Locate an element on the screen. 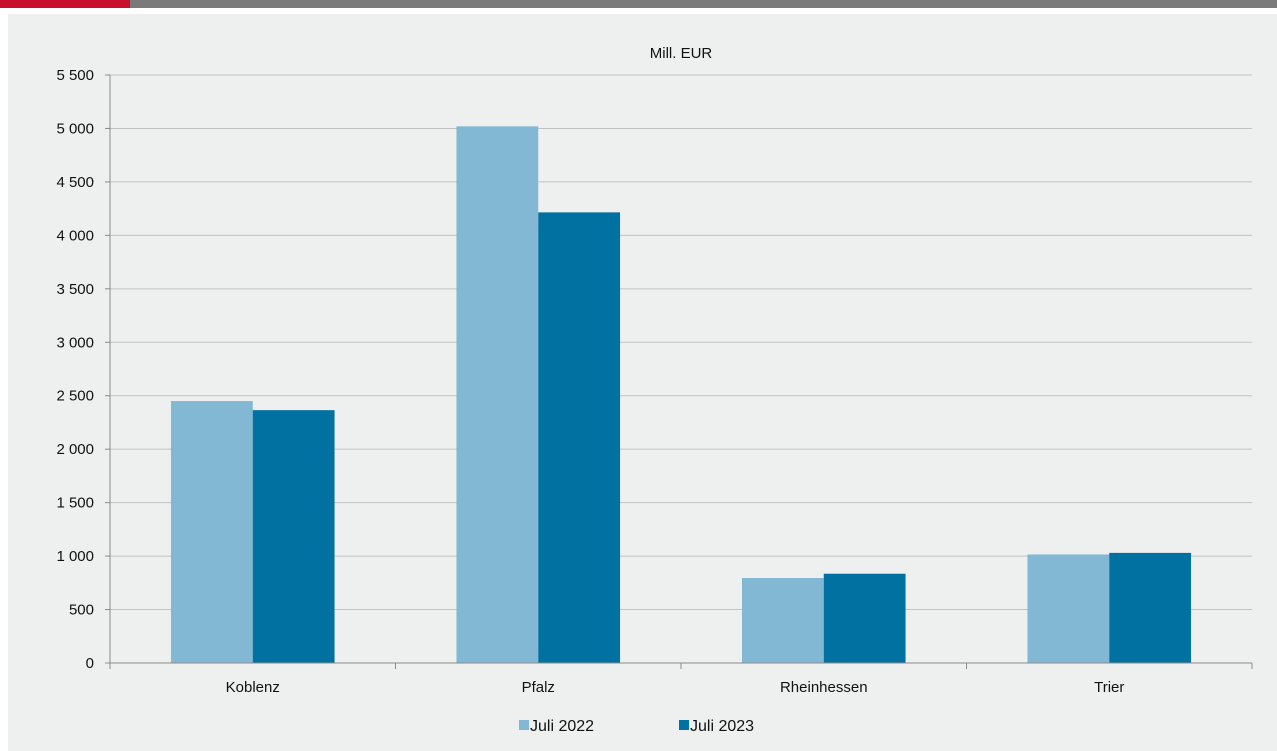 The width and height of the screenshot is (1277, 751). legend-label: Juli 2022 is located at coordinates (562, 726).